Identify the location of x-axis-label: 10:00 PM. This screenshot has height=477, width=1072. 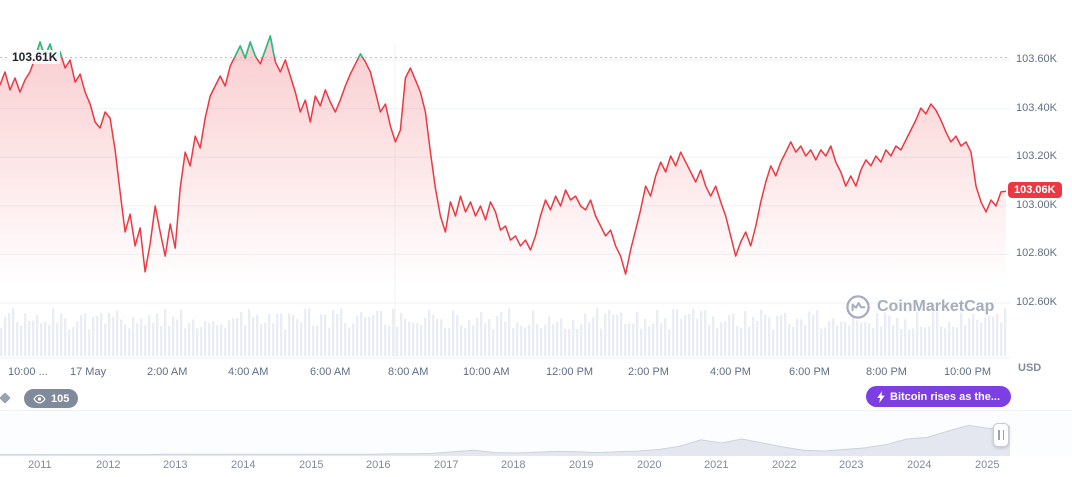
(968, 372).